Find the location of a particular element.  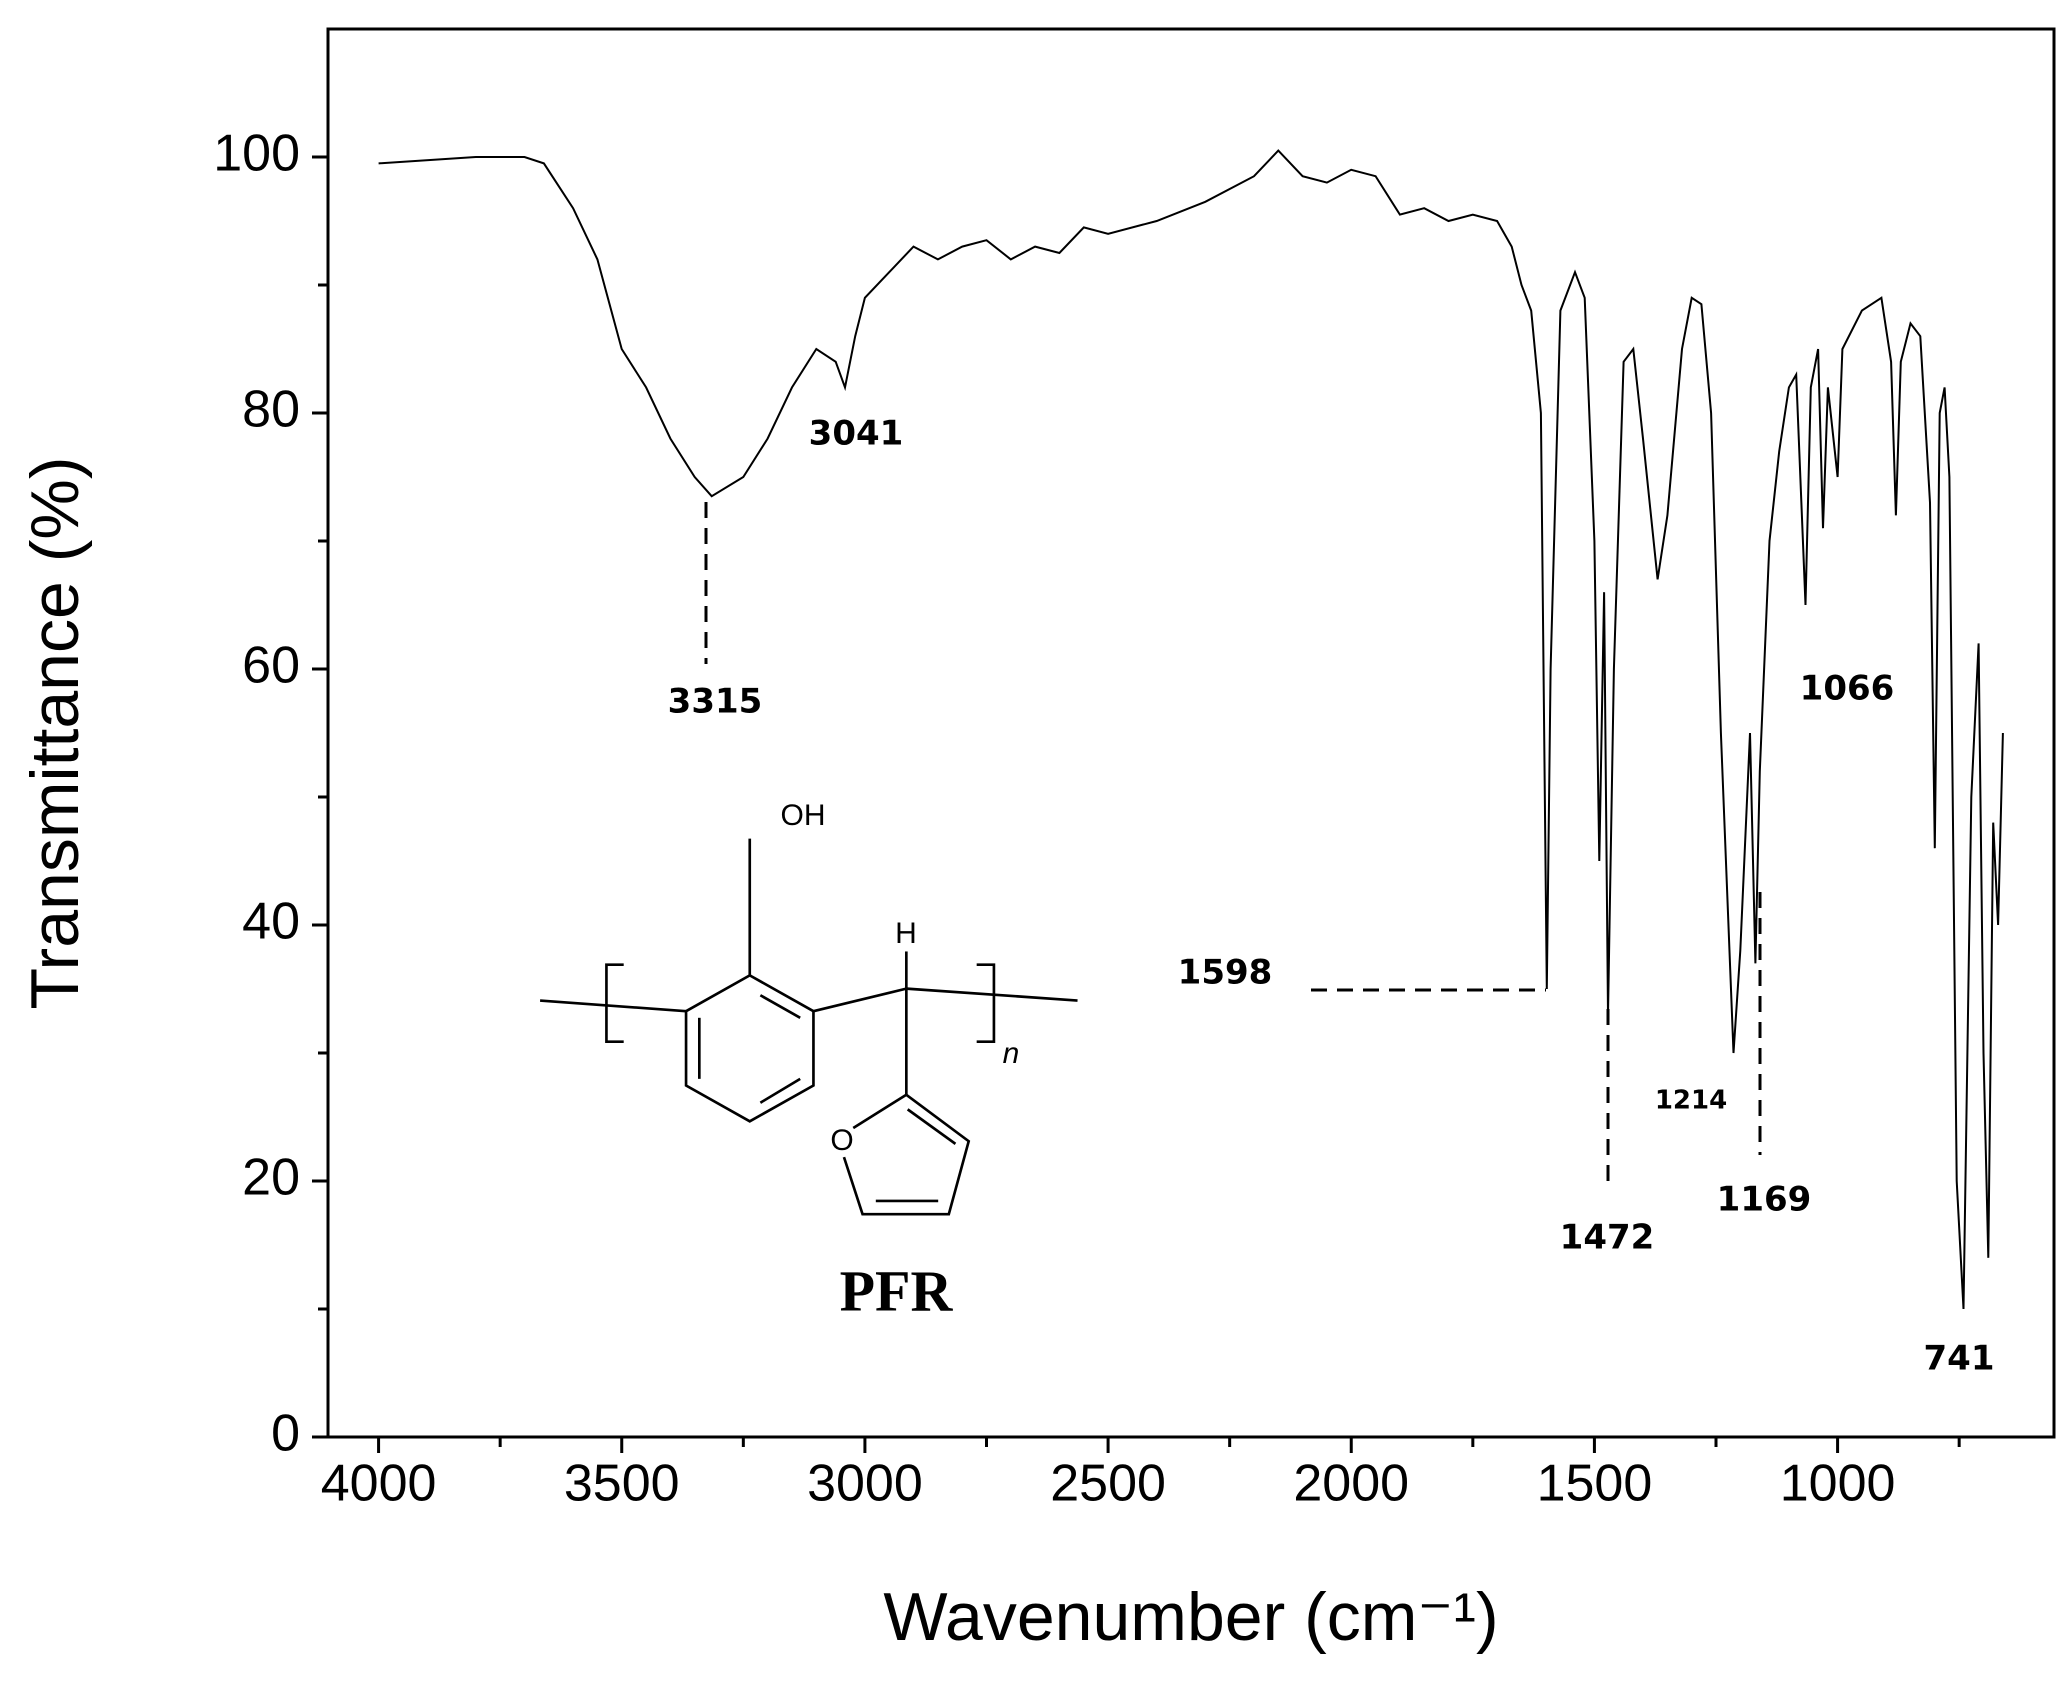

x-tick-label: 3500 is located at coordinates (622, 1484).